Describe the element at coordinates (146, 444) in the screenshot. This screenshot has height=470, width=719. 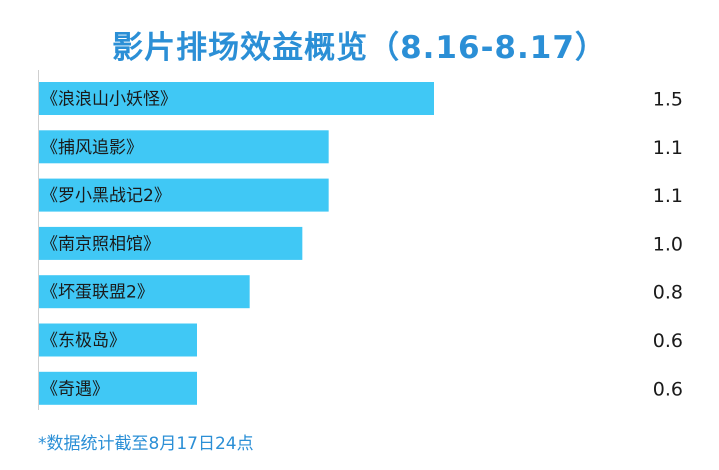
I see `footnote: *数据统计截至8月17日24点` at that location.